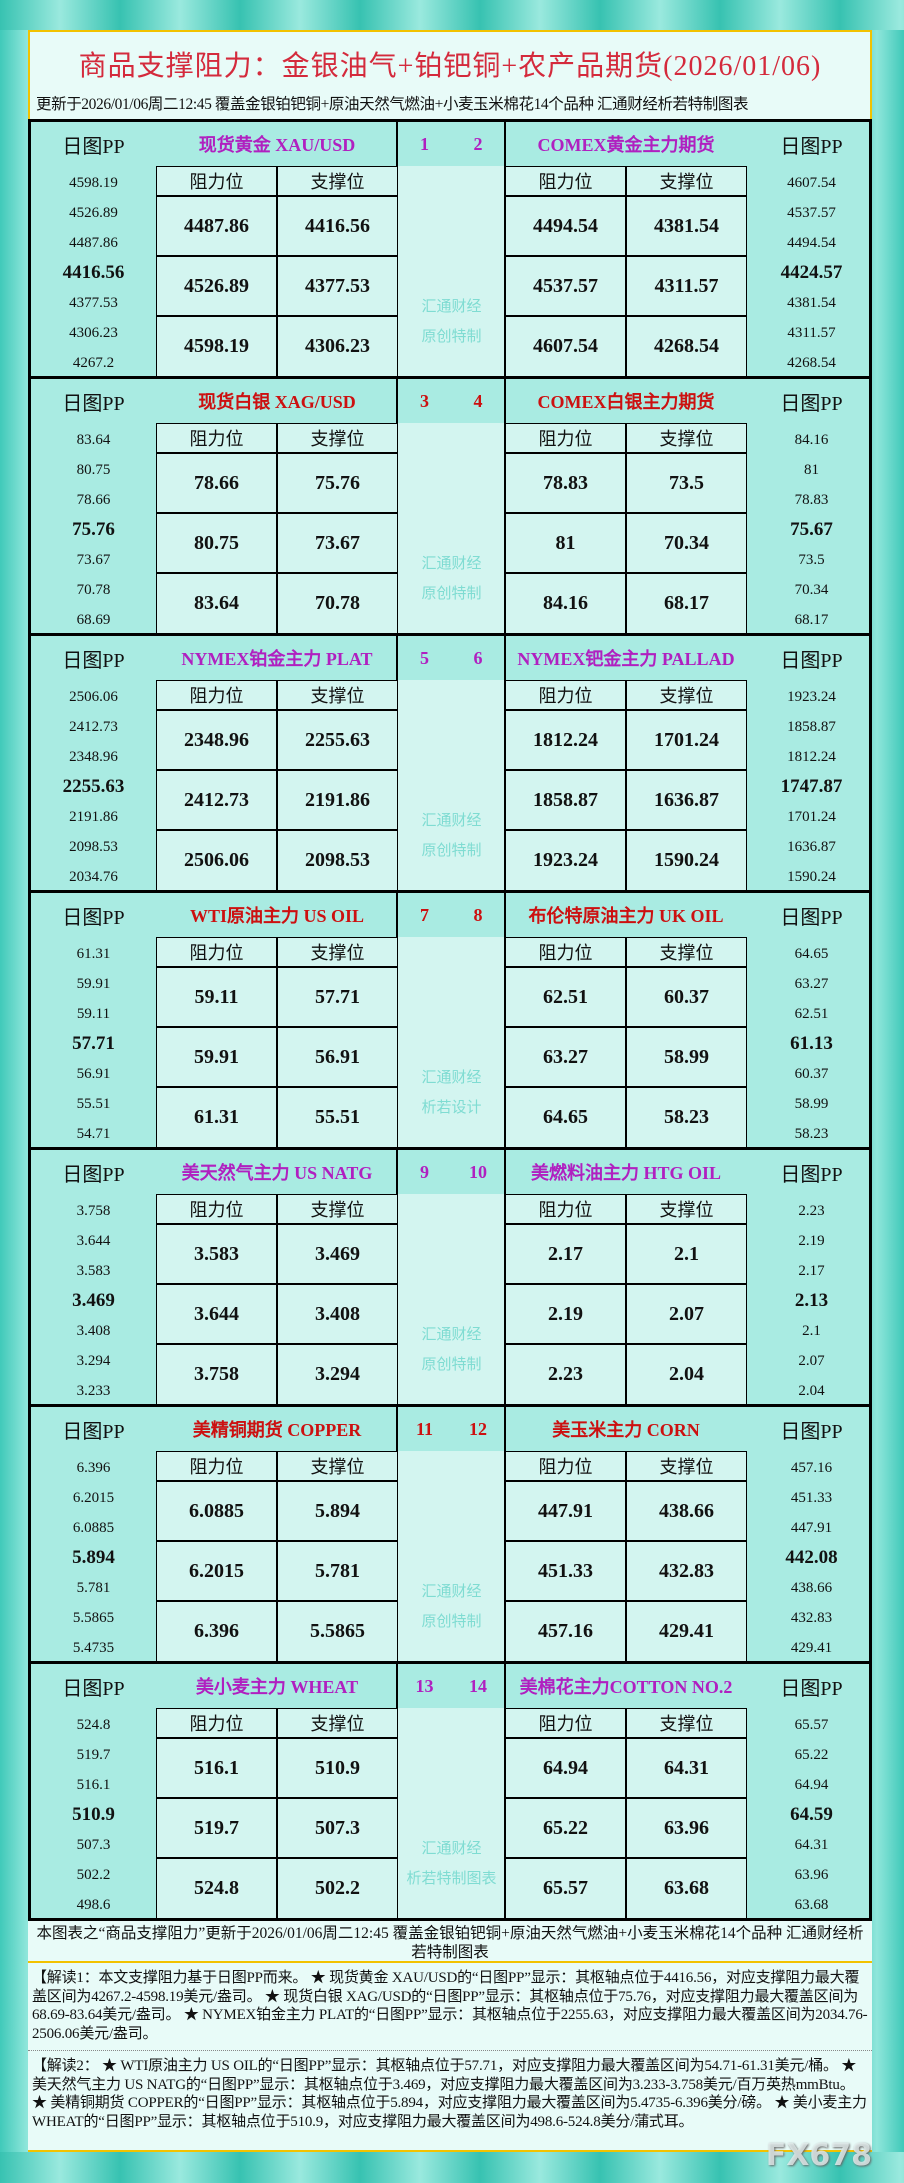 The width and height of the screenshot is (904, 2183). Describe the element at coordinates (811, 876) in the screenshot. I see `pp-level-value: 1590.24` at that location.